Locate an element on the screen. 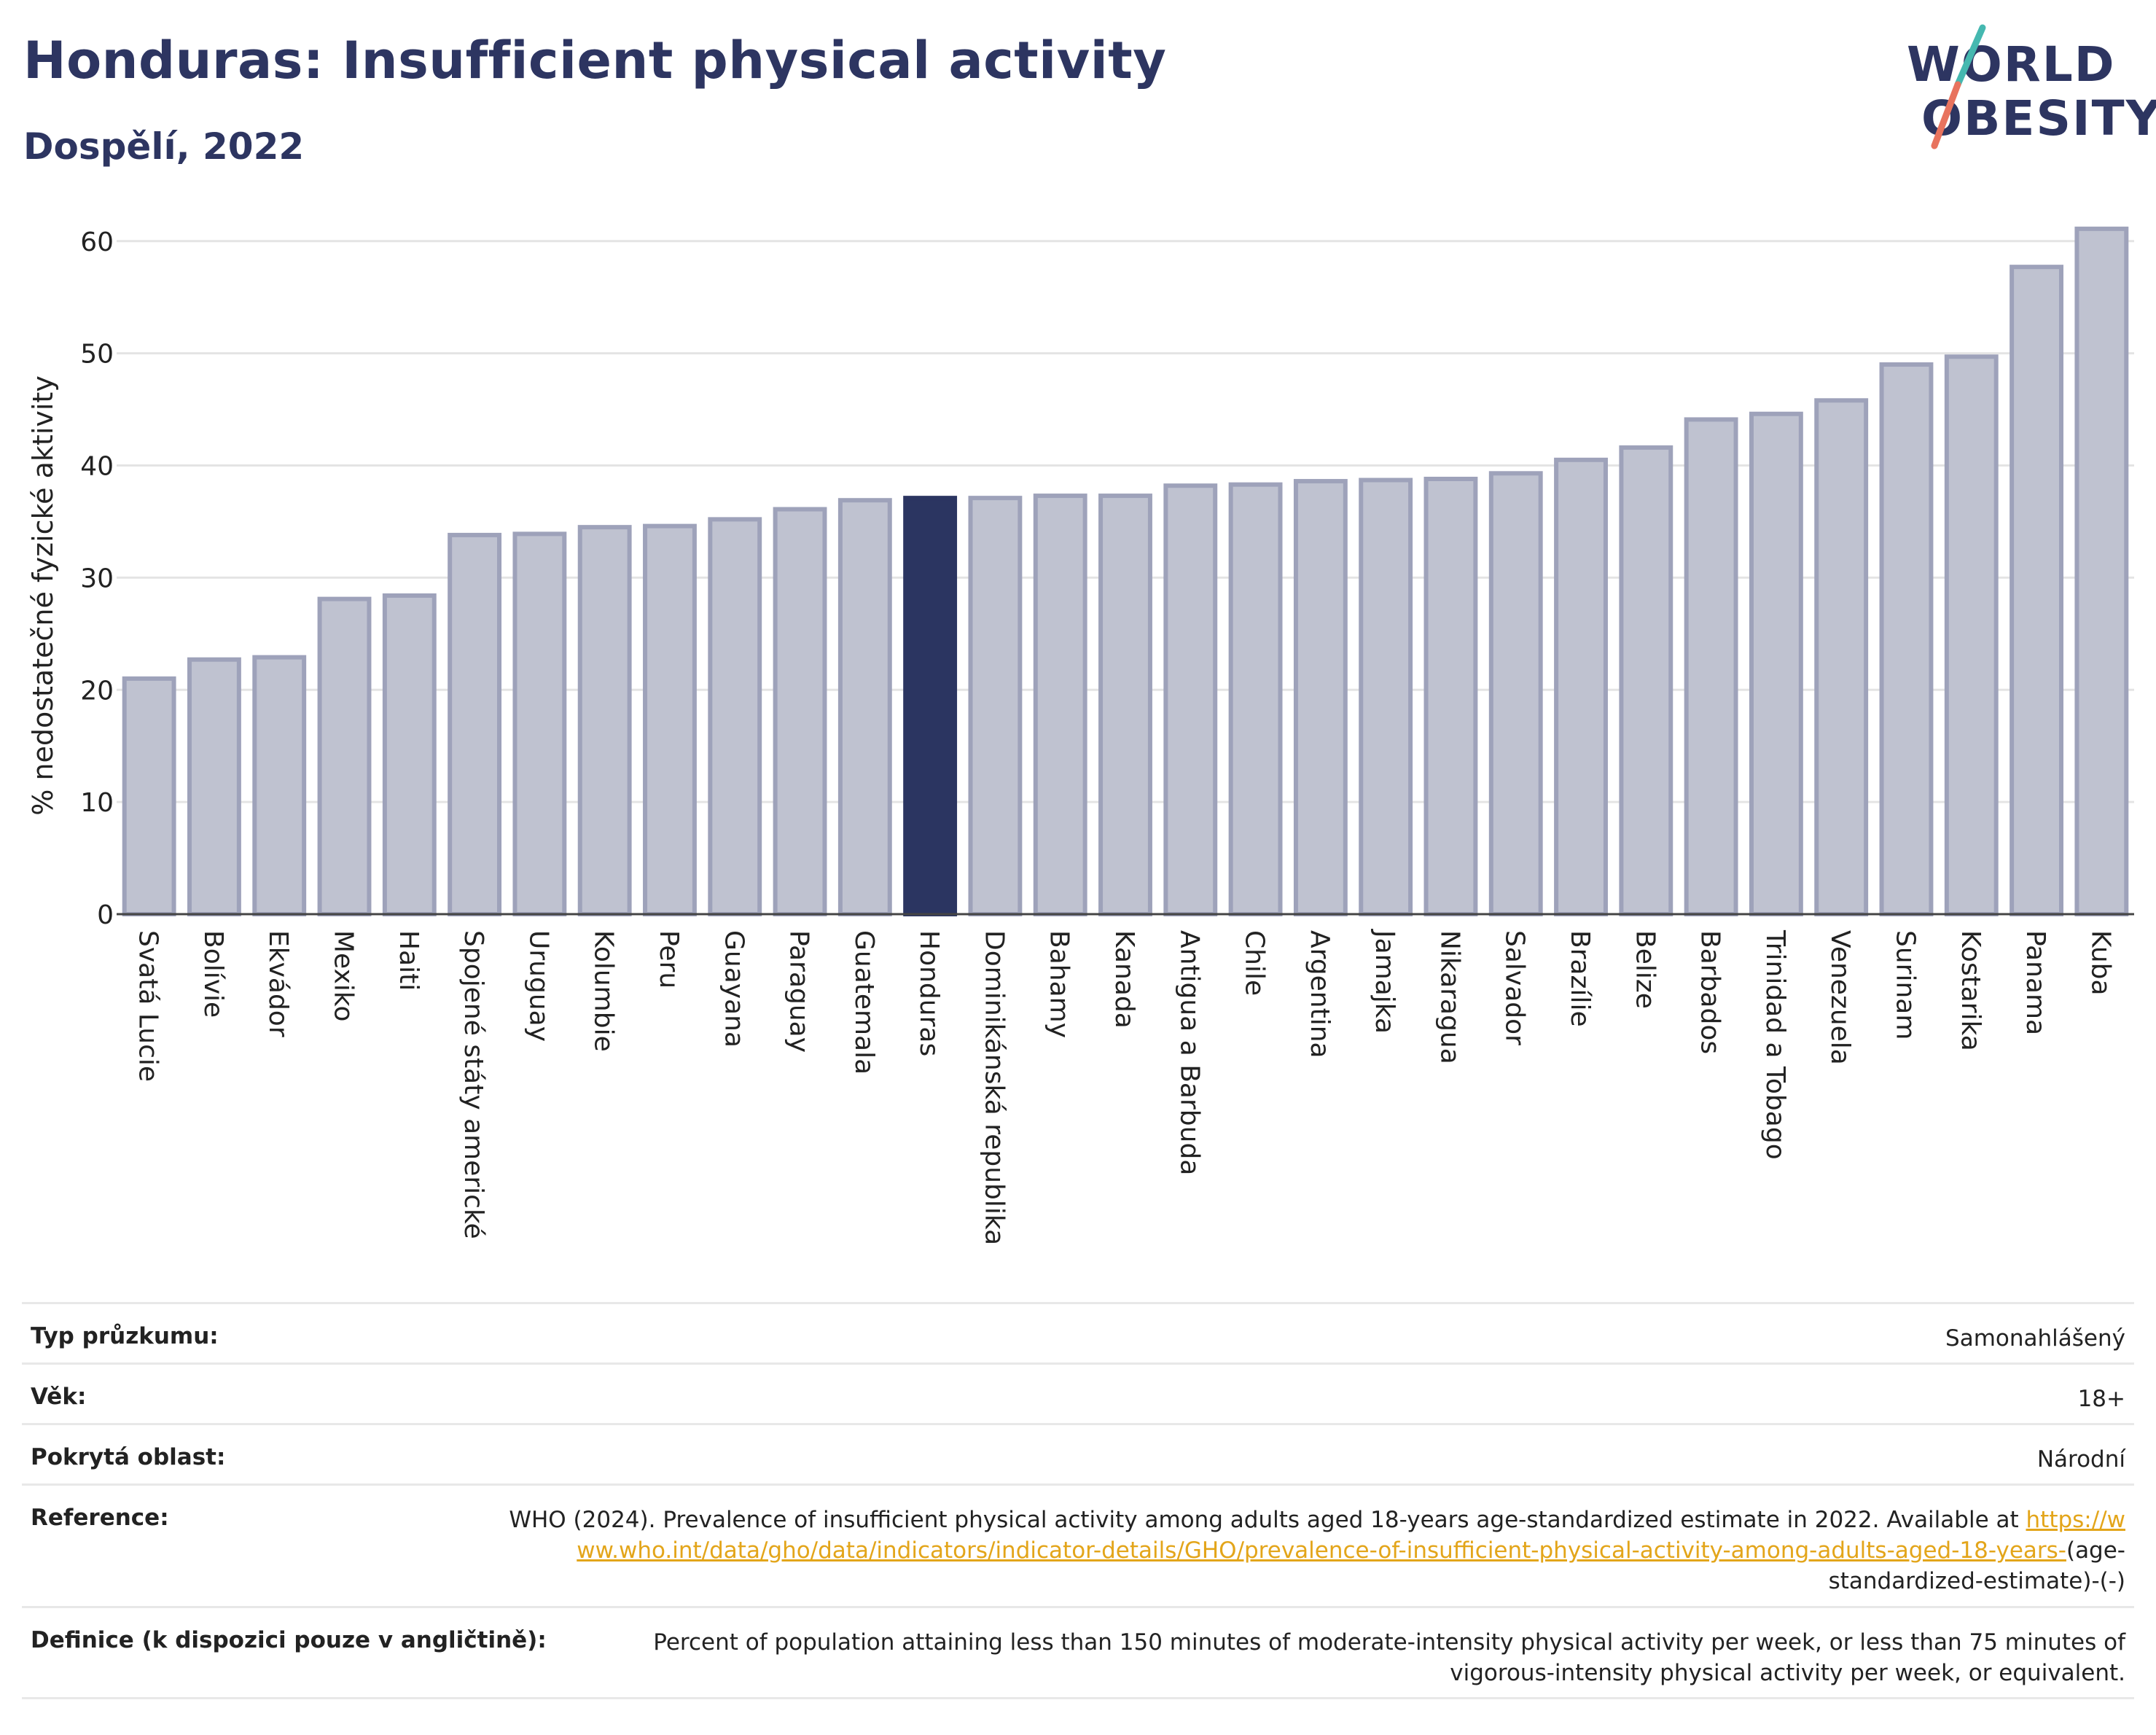 The height and width of the screenshot is (1735, 2156). info-value: Národní is located at coordinates (2081, 1459).